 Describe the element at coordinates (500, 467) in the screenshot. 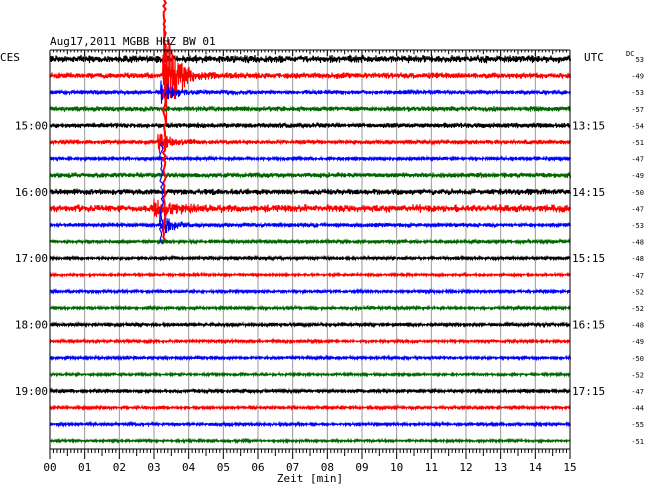

I see `x-tick-label: 13` at that location.